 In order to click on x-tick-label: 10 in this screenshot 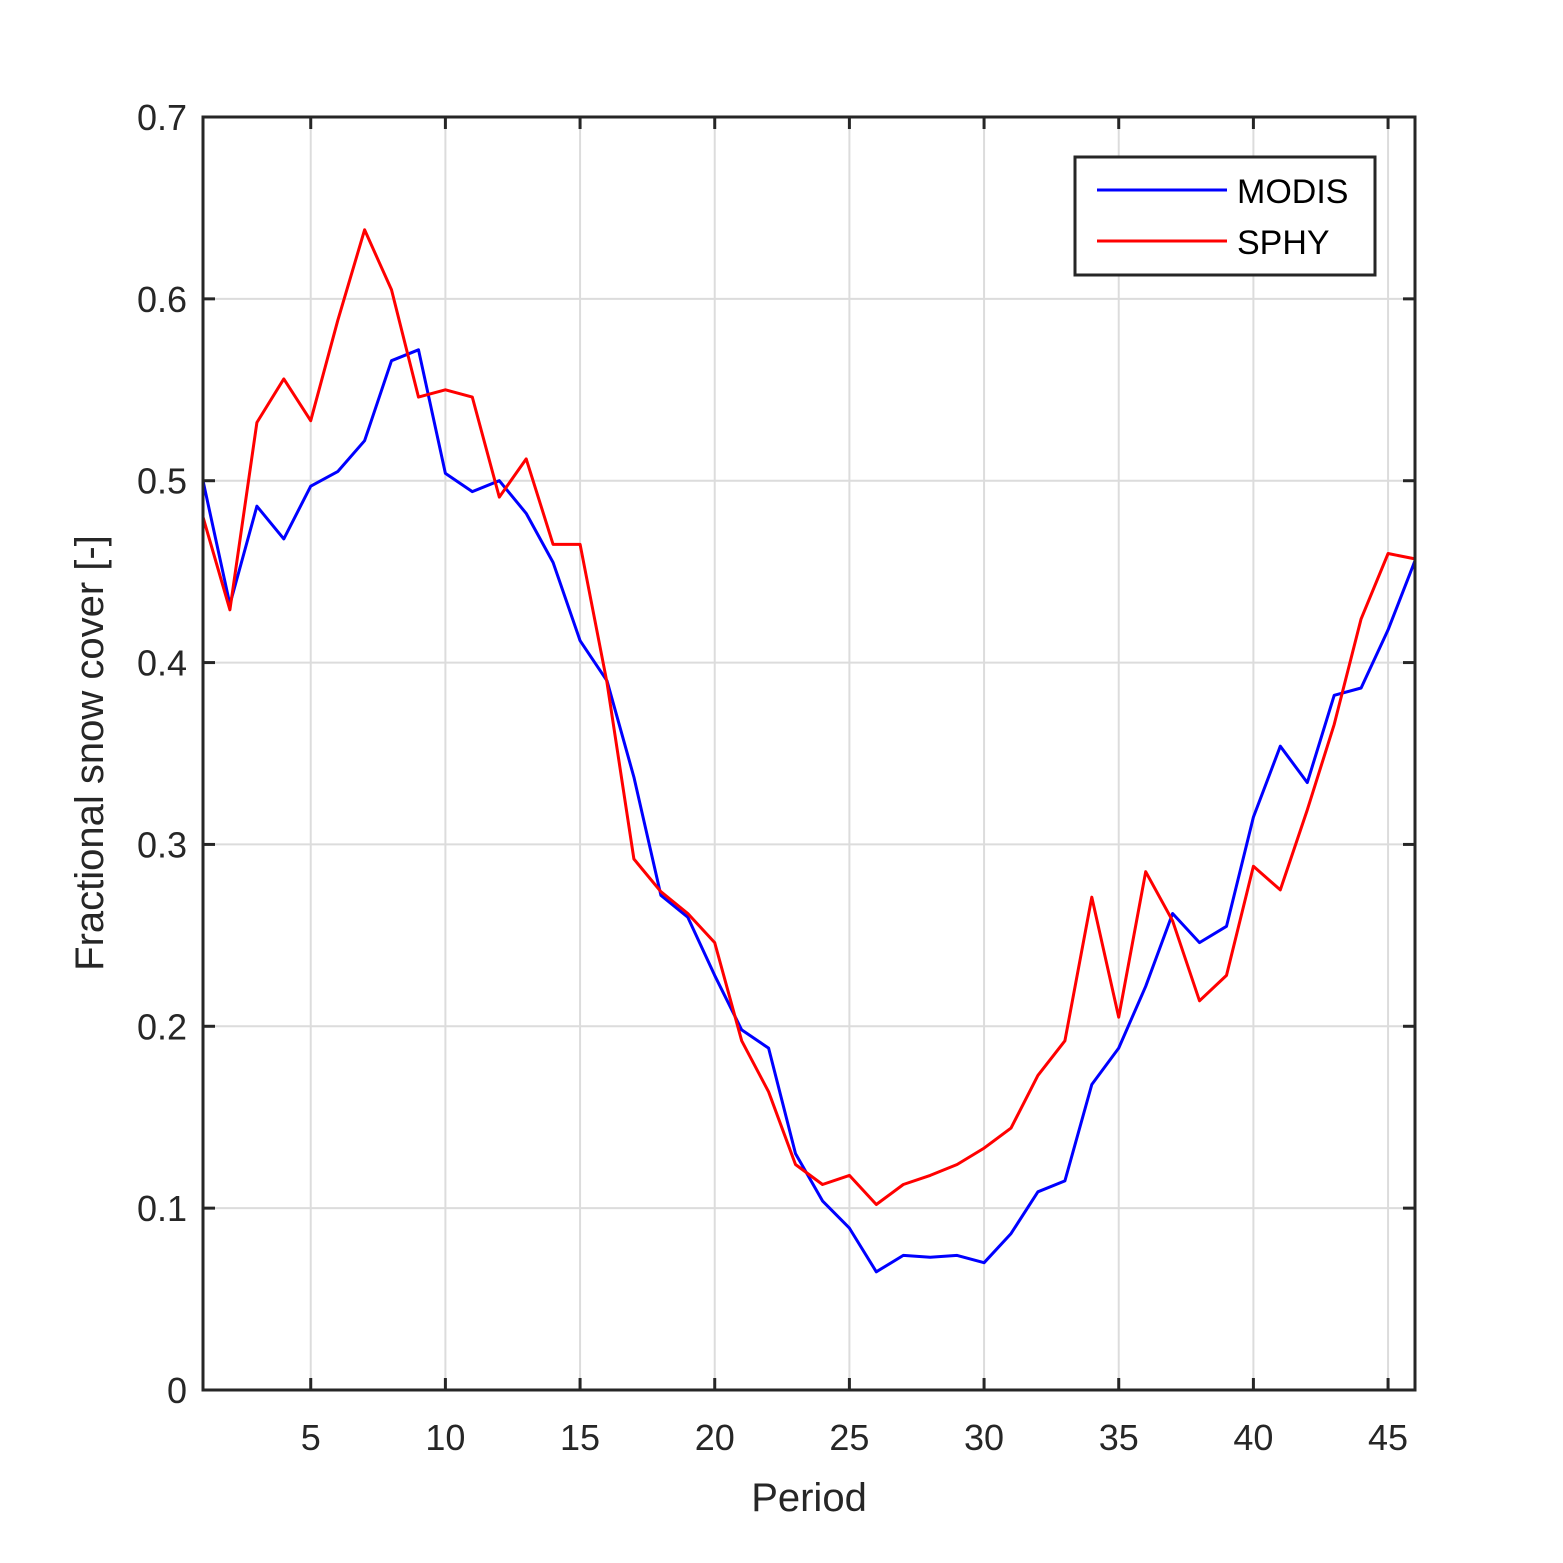, I will do `click(445, 1437)`.